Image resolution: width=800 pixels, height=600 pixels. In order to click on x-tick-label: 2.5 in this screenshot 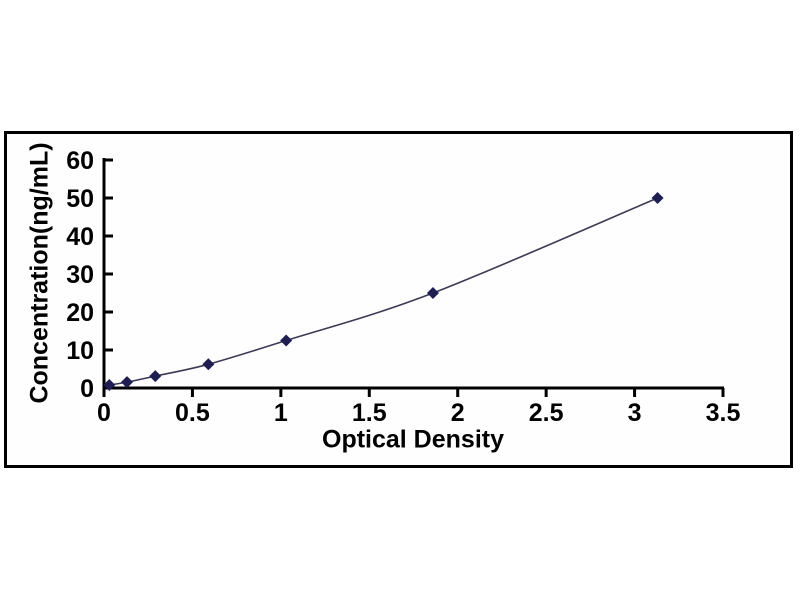, I will do `click(546, 413)`.